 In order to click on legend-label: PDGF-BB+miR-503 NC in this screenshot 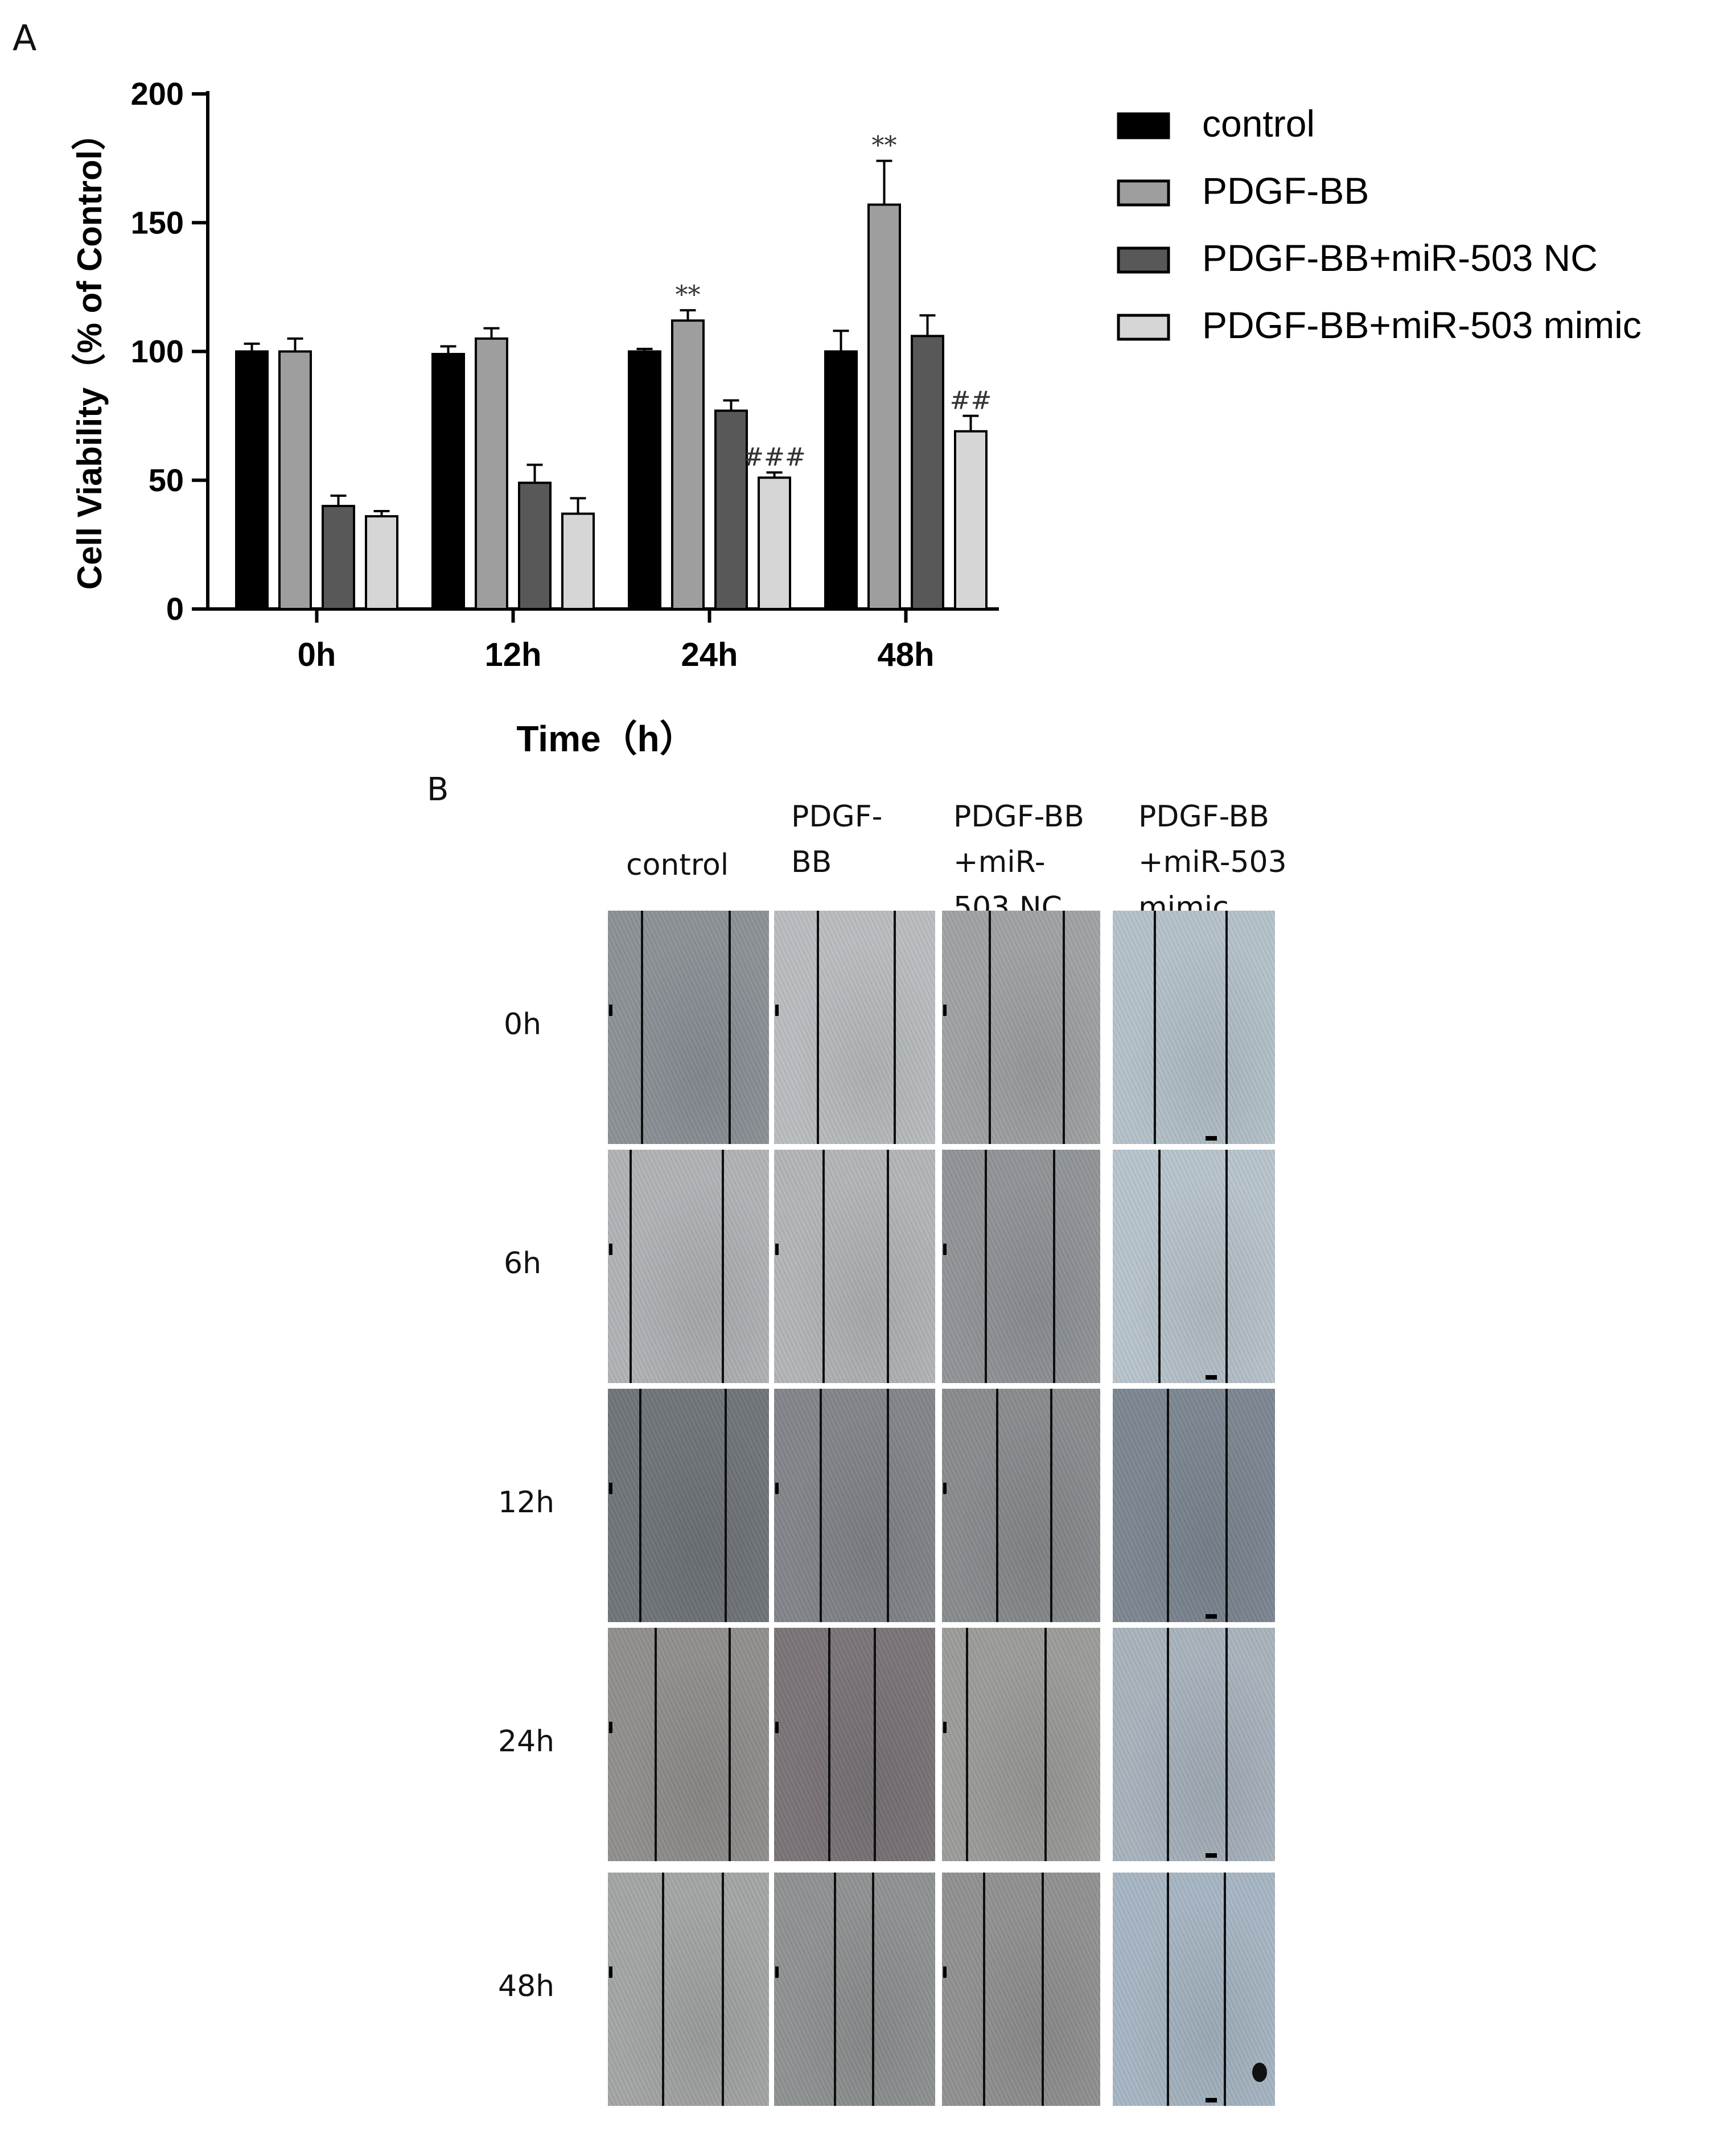, I will do `click(1400, 258)`.